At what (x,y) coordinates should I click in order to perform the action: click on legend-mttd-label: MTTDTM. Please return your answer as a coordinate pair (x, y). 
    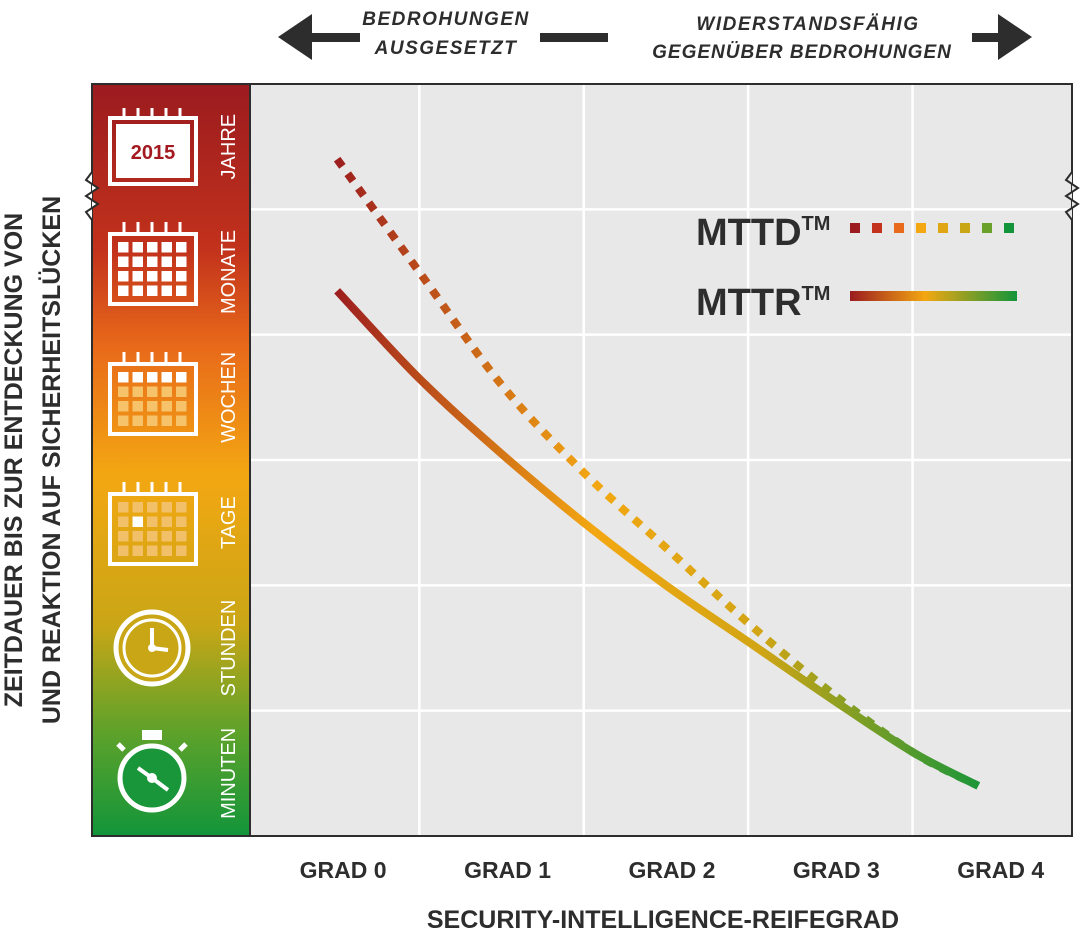
    Looking at the image, I should click on (763, 233).